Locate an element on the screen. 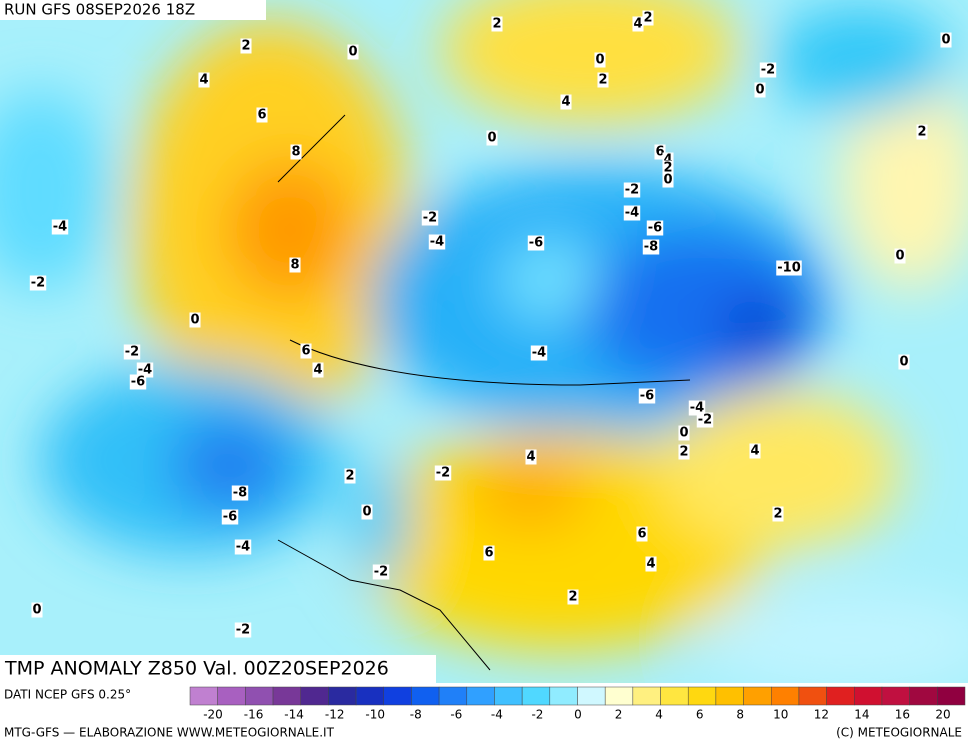 The width and height of the screenshot is (968, 745). contour-label: 8 is located at coordinates (295, 152).